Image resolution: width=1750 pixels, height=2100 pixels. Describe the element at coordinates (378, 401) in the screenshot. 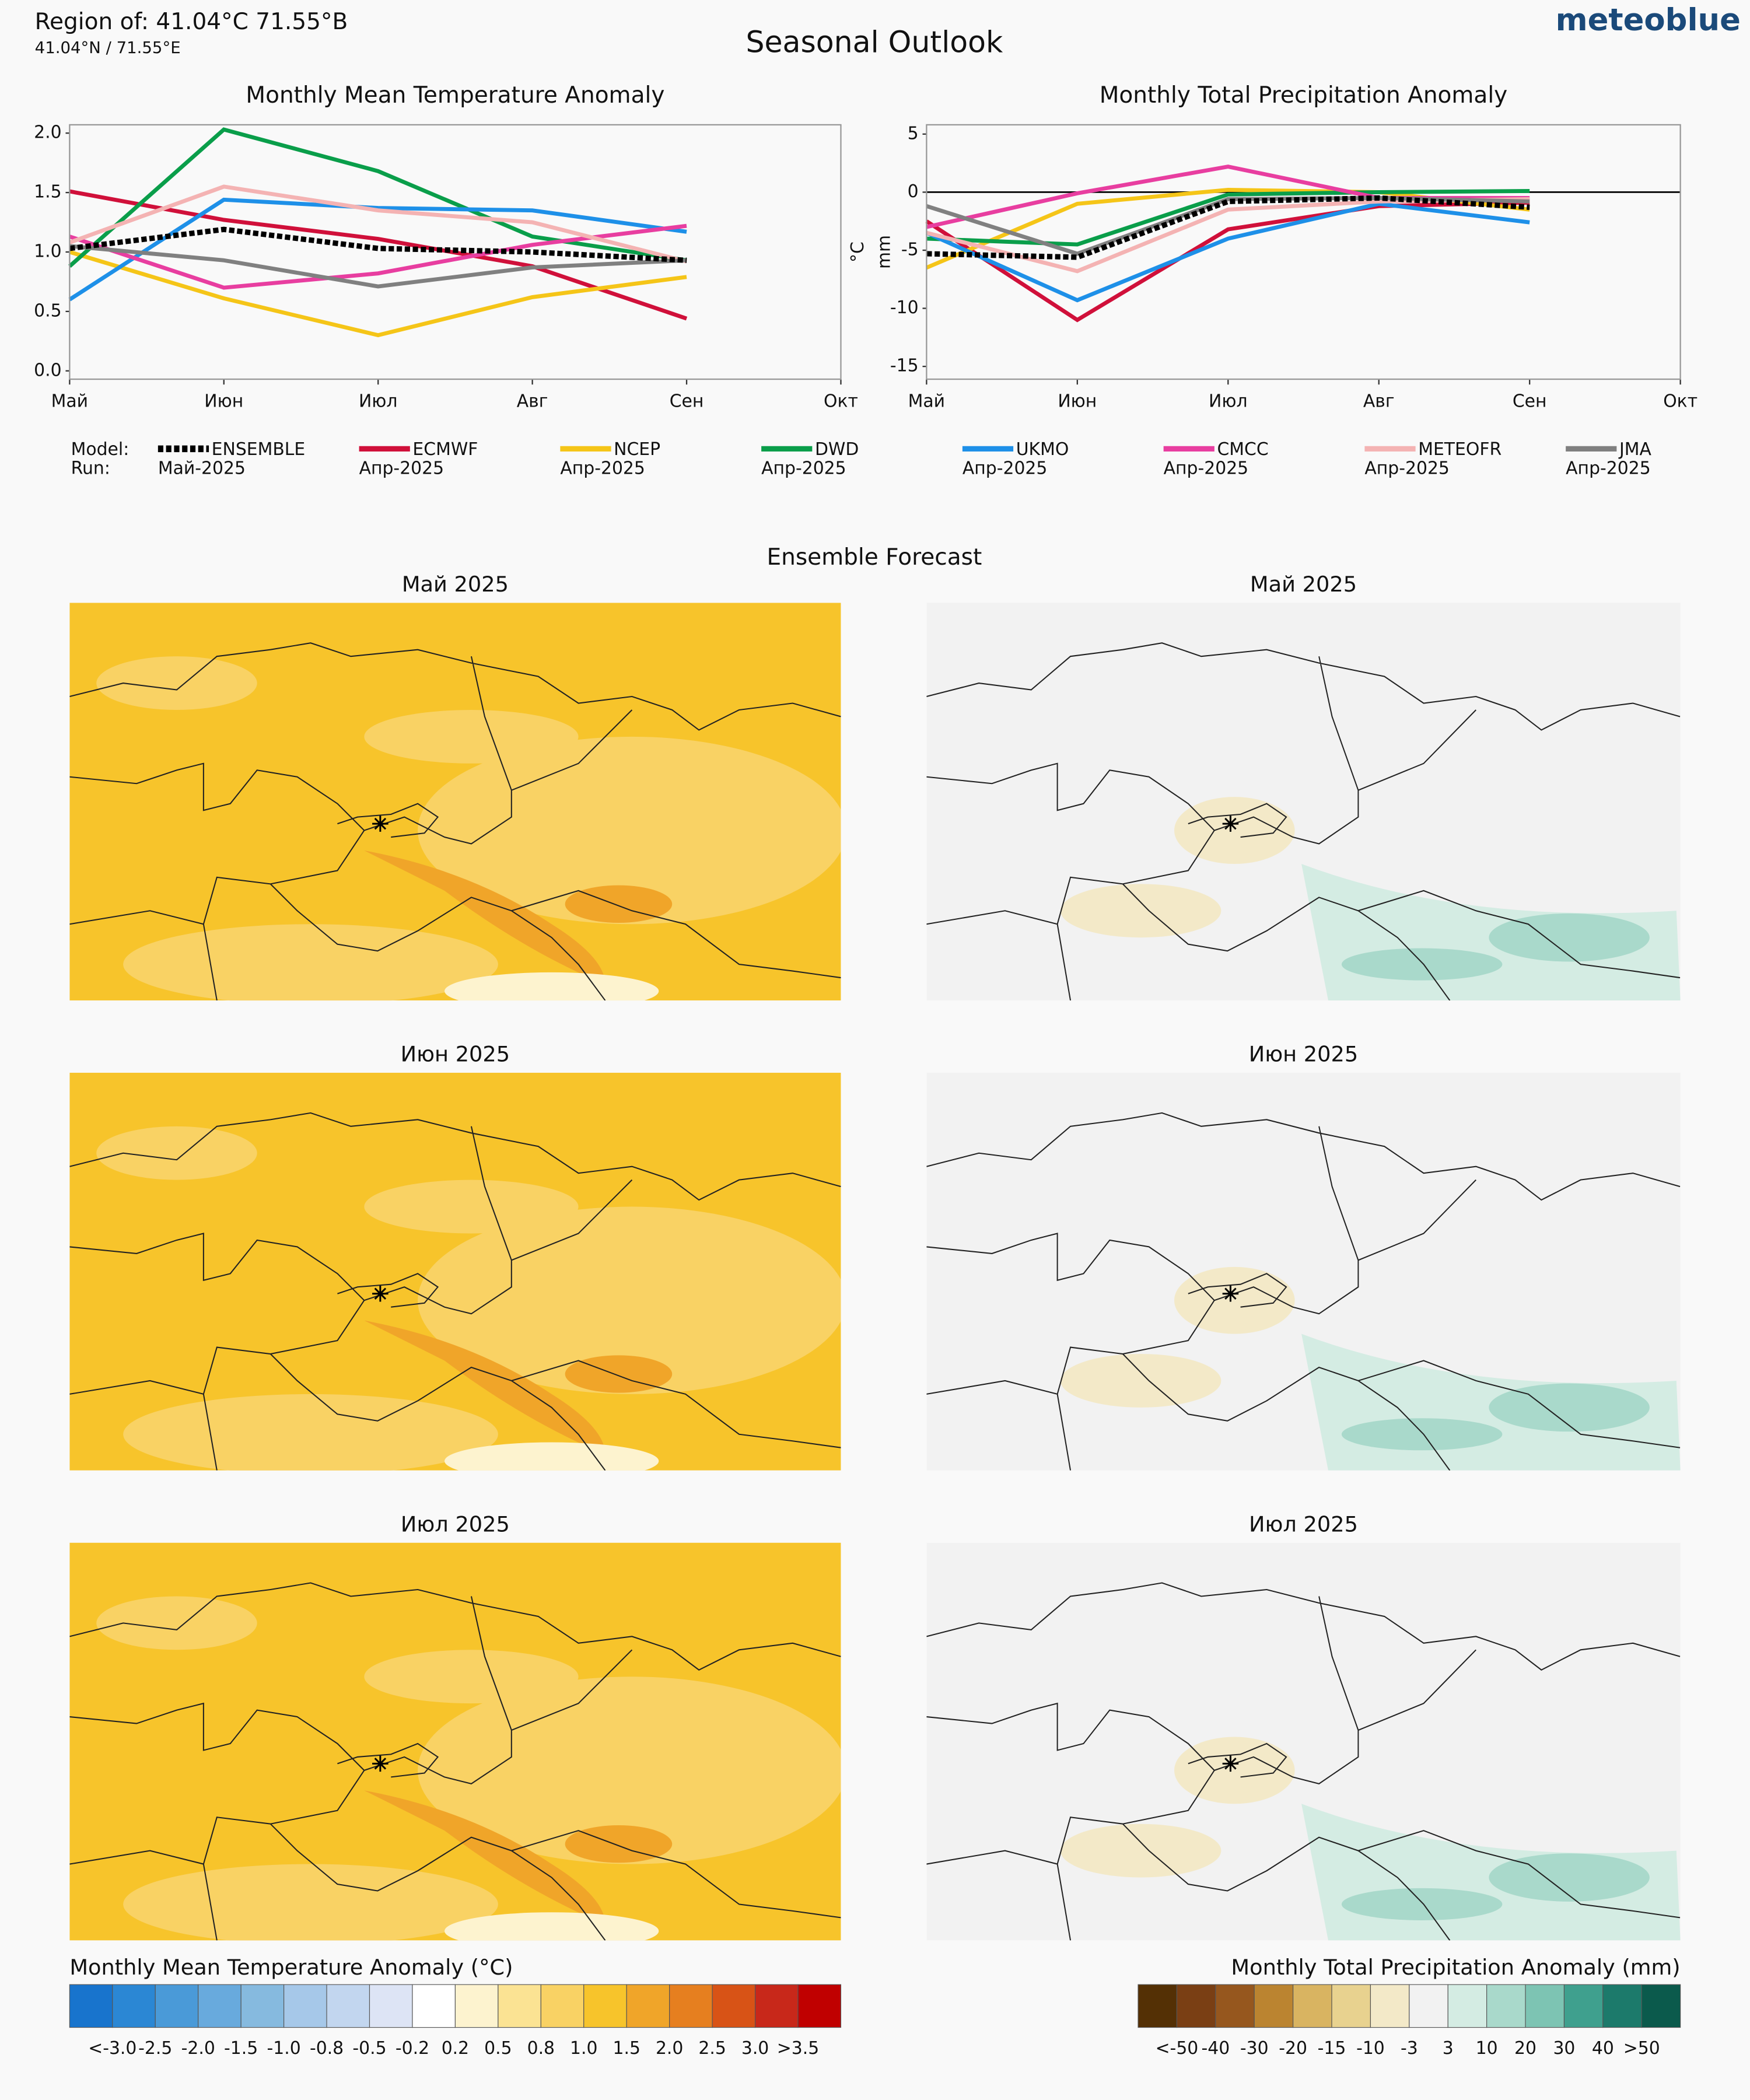

I see `x-tick-label: Июл` at that location.